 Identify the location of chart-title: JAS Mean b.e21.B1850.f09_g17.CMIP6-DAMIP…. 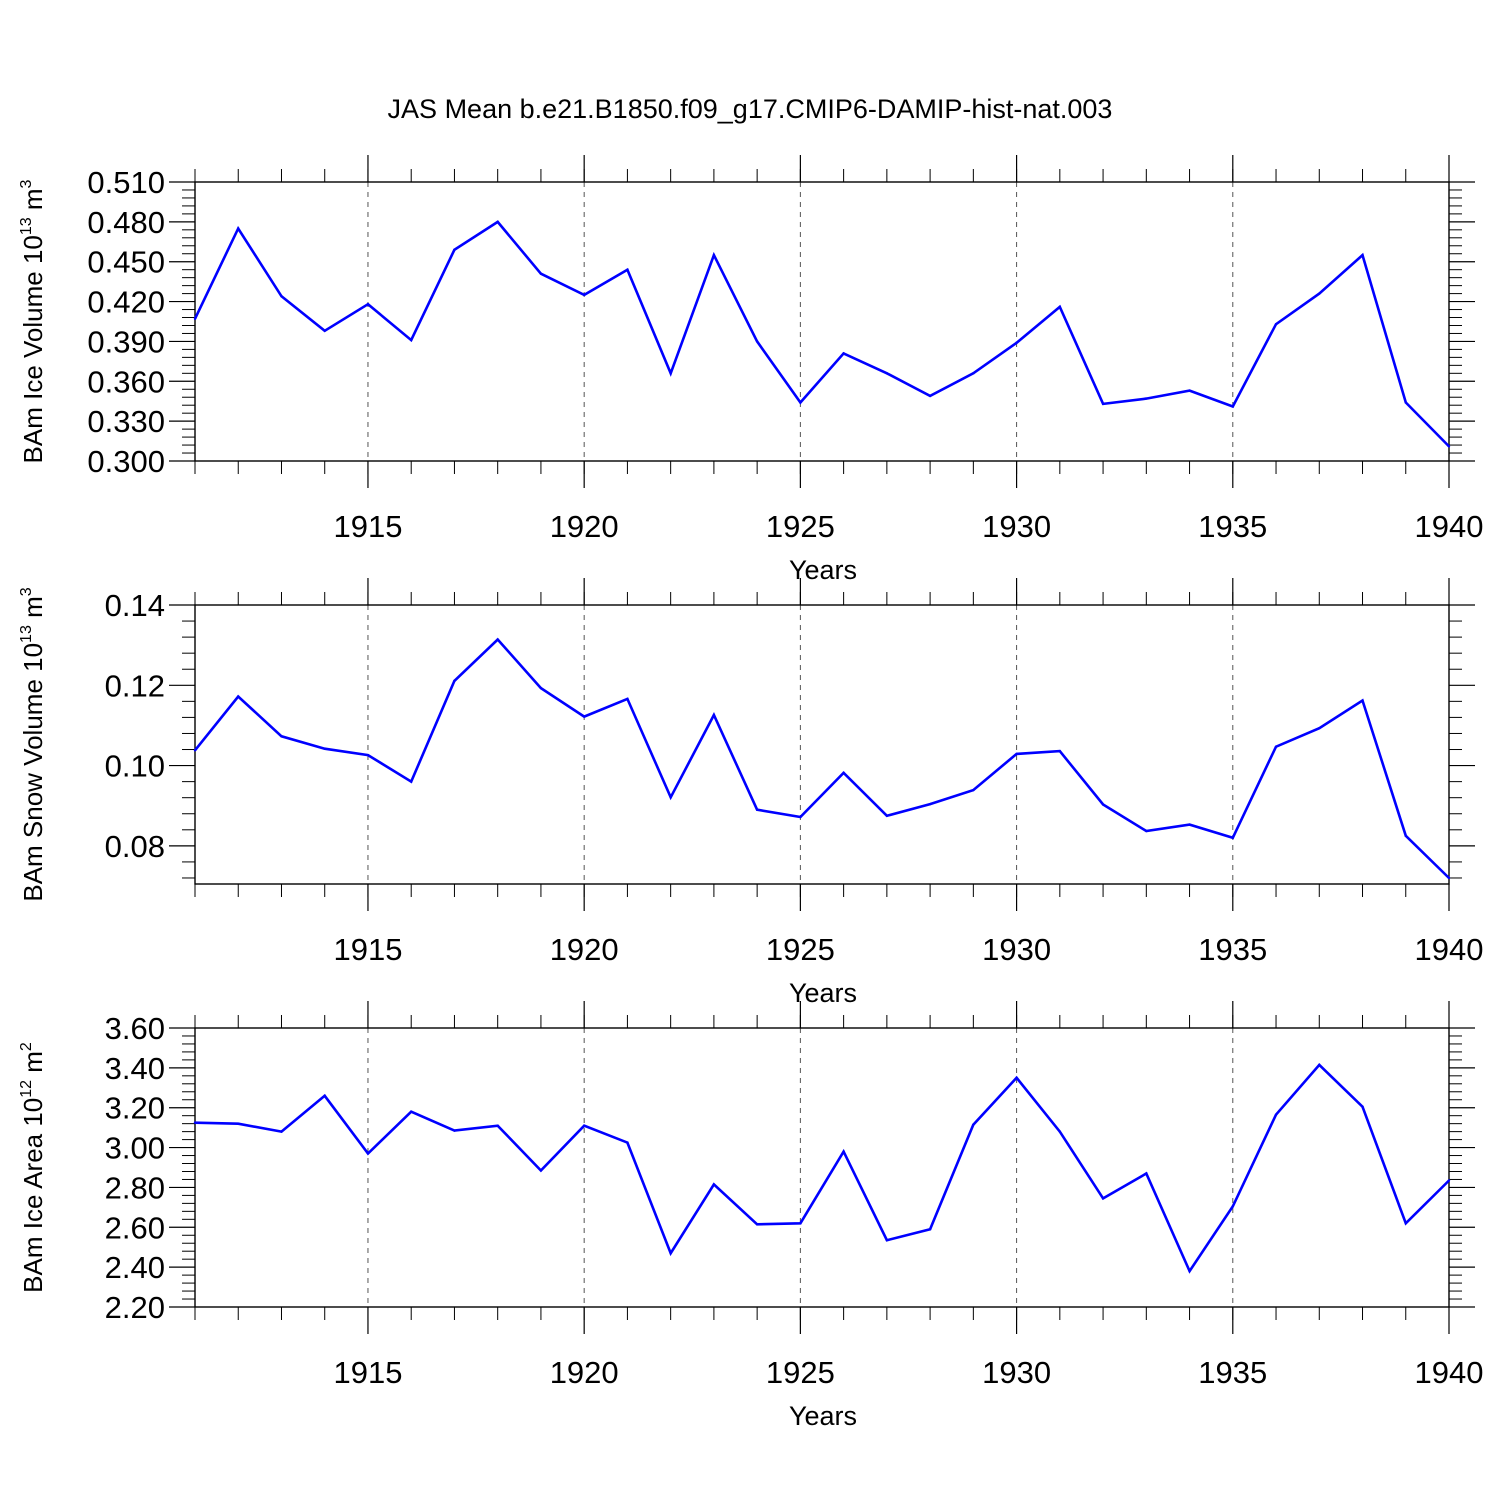
(750, 109).